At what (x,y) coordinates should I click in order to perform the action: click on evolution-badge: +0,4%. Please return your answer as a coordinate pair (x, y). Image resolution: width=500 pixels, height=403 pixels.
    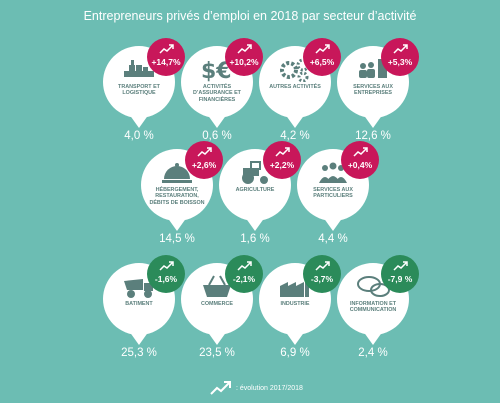
    Looking at the image, I should click on (360, 160).